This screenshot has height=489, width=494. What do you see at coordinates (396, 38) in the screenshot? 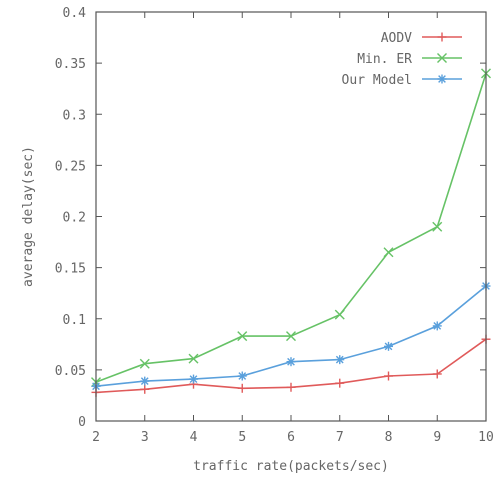
I see `legend-label-aodv: AODV` at bounding box center [396, 38].